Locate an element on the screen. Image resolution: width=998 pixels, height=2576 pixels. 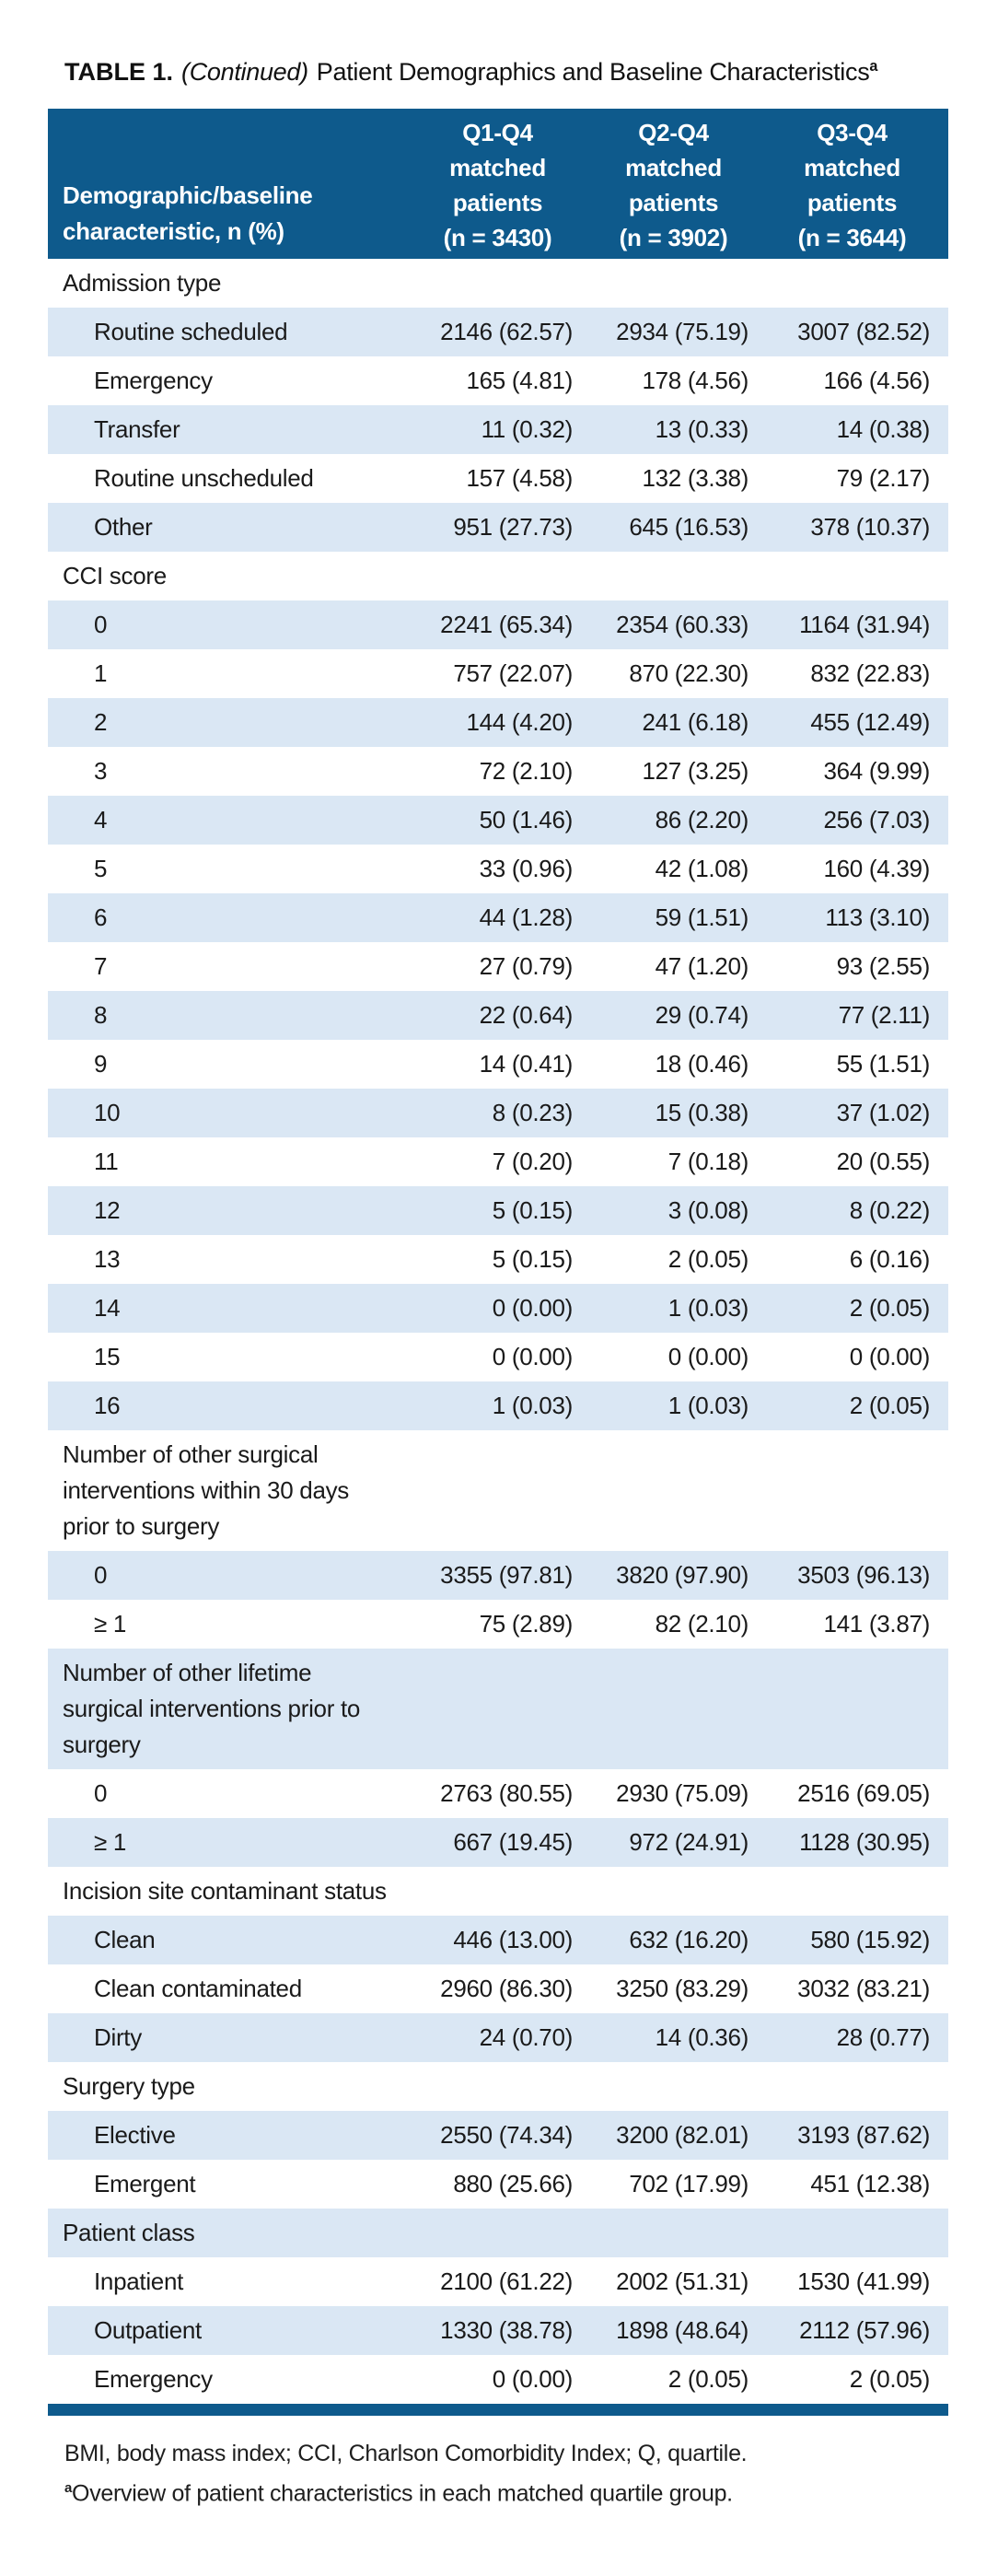
row-value: 1530 (41.99) is located at coordinates (863, 2281).